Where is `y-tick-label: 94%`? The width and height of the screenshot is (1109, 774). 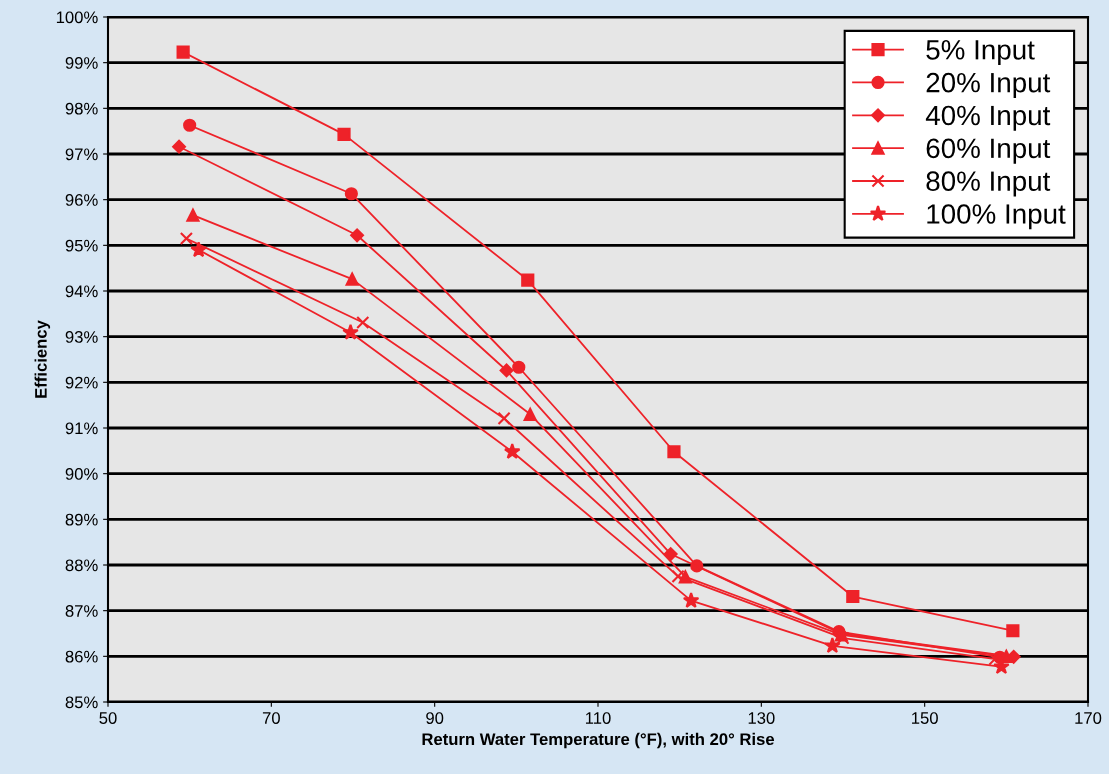 y-tick-label: 94% is located at coordinates (81, 291).